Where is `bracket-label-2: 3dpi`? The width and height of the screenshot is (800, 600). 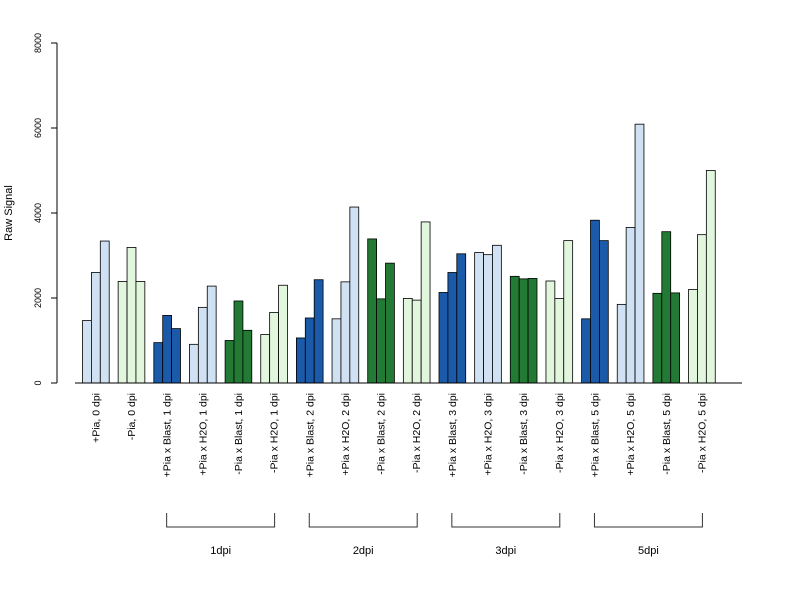 bracket-label-2: 3dpi is located at coordinates (505, 551).